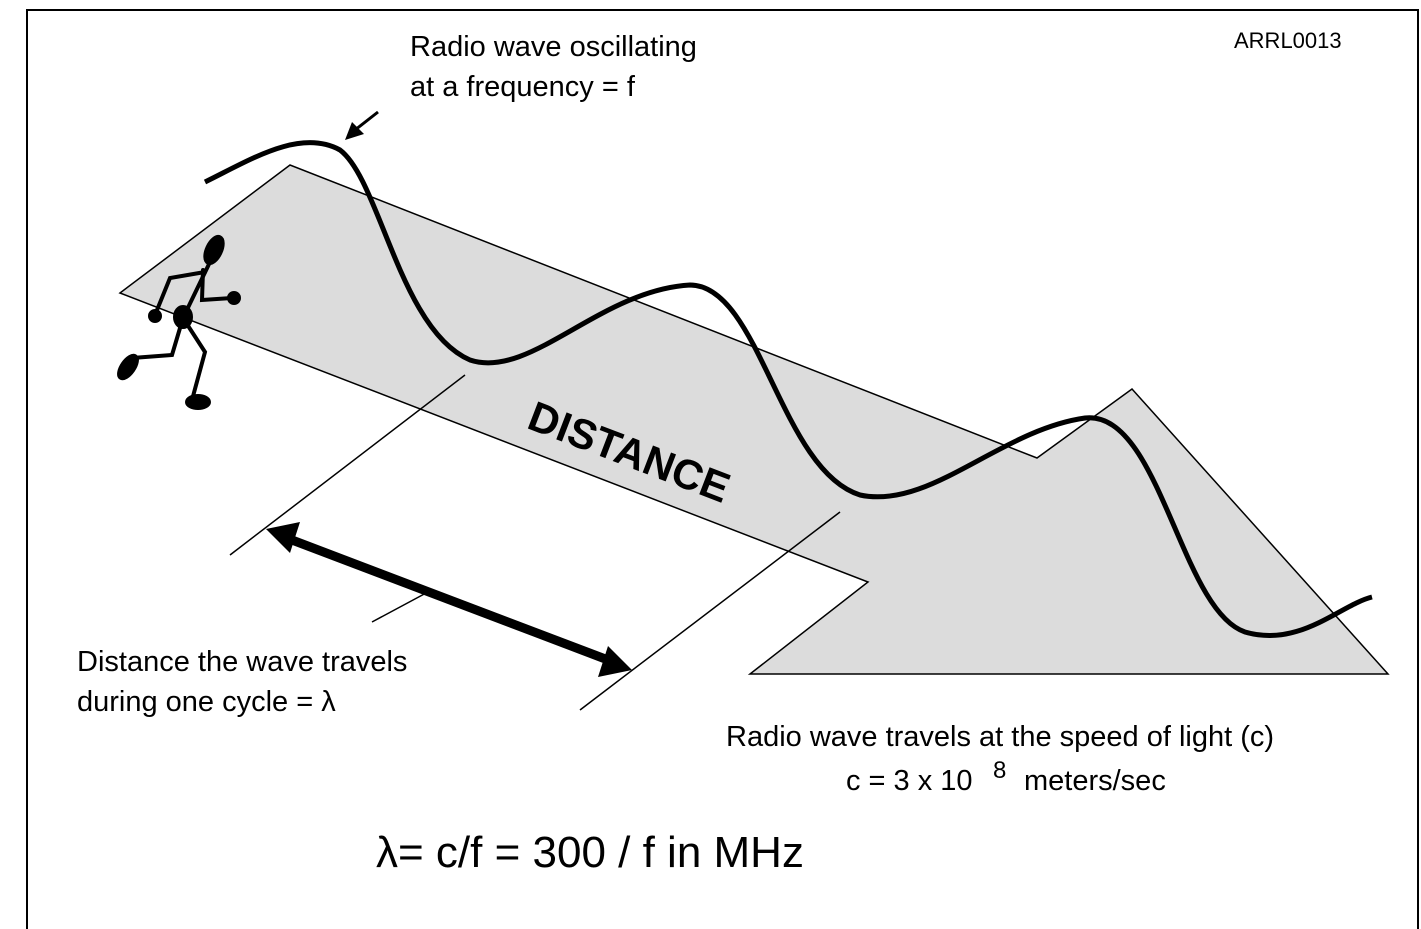 This screenshot has width=1421, height=929. I want to click on wave-label: Radio wave oscillating, so click(553, 47).